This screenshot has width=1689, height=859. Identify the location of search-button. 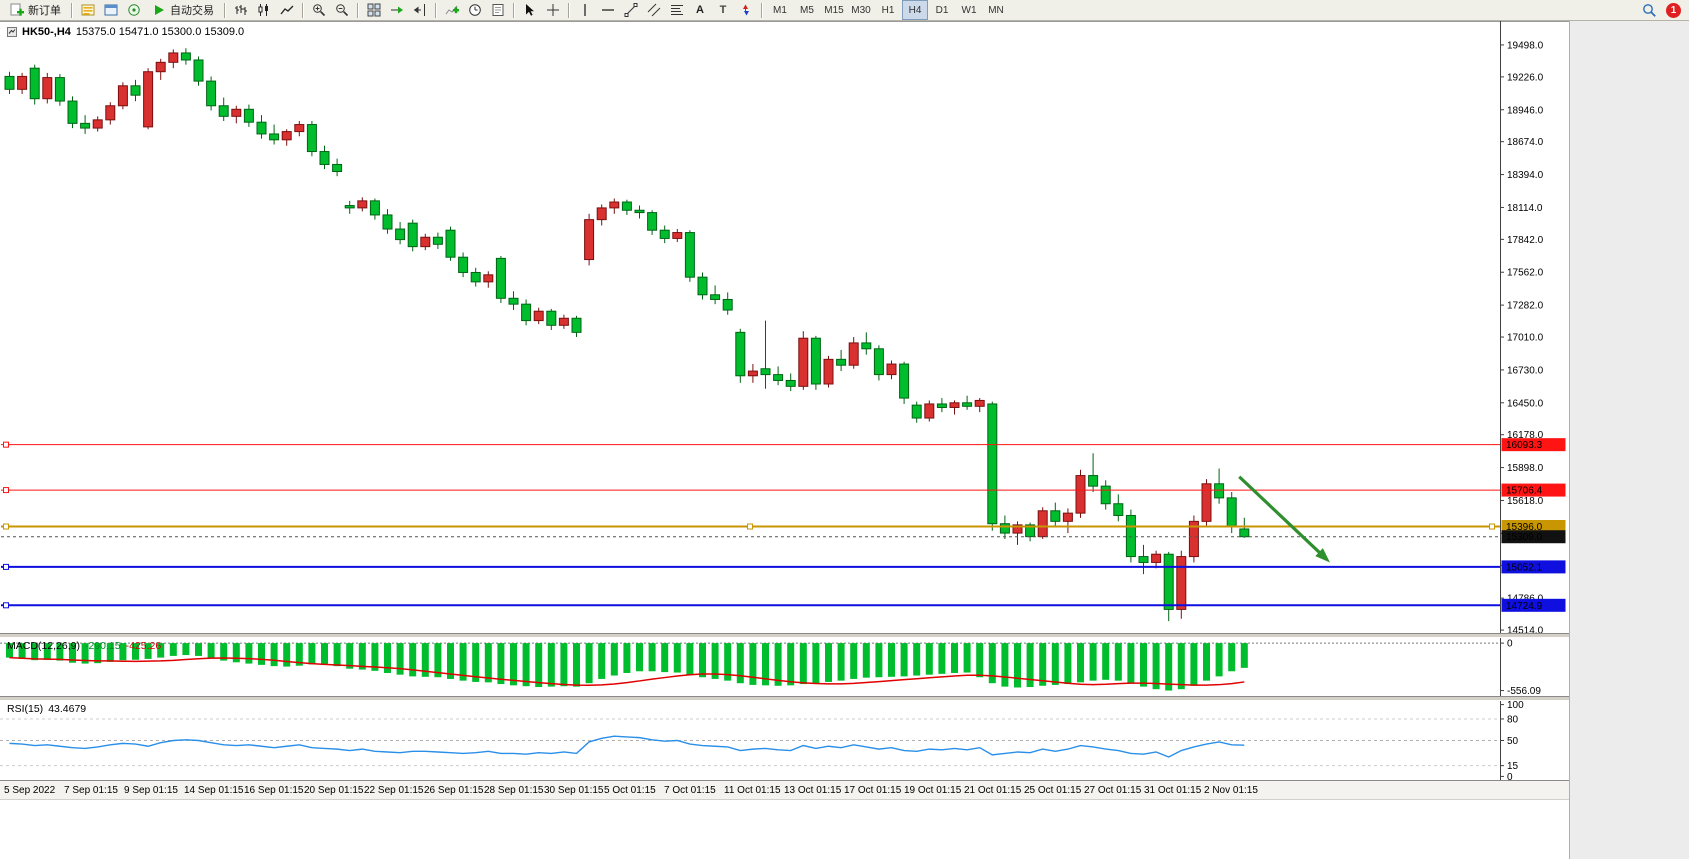
(1649, 10).